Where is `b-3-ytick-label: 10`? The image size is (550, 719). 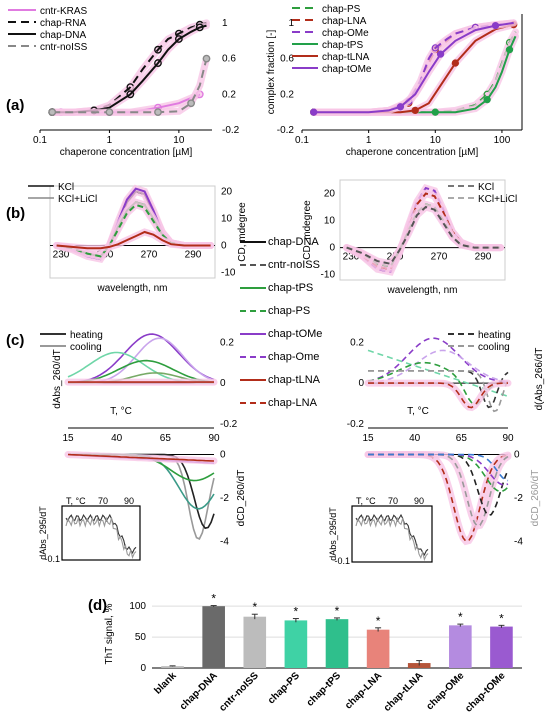
b-3-ytick-label: 10 is located at coordinates (330, 221).